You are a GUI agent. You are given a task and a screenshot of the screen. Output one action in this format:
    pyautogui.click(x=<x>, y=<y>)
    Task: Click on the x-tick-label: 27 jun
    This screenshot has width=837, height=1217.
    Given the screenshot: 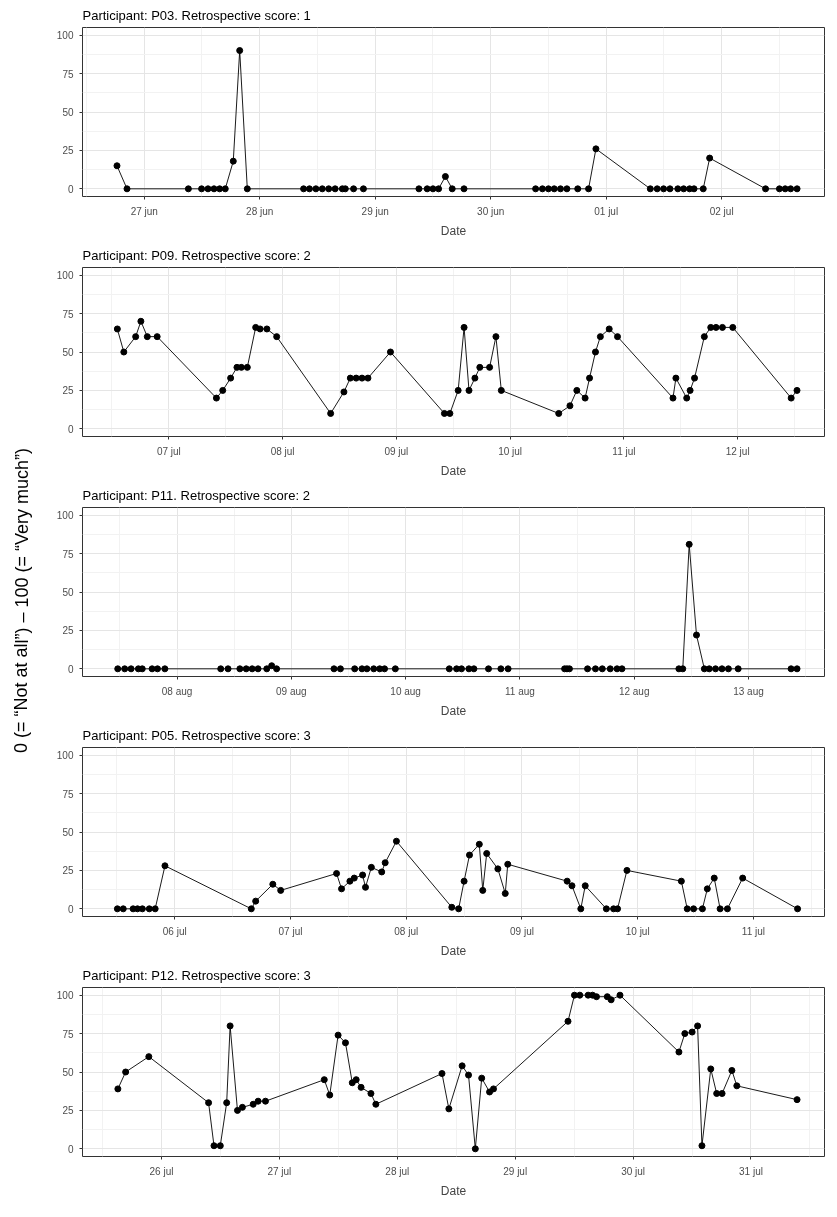 What is the action you would take?
    pyautogui.click(x=144, y=211)
    